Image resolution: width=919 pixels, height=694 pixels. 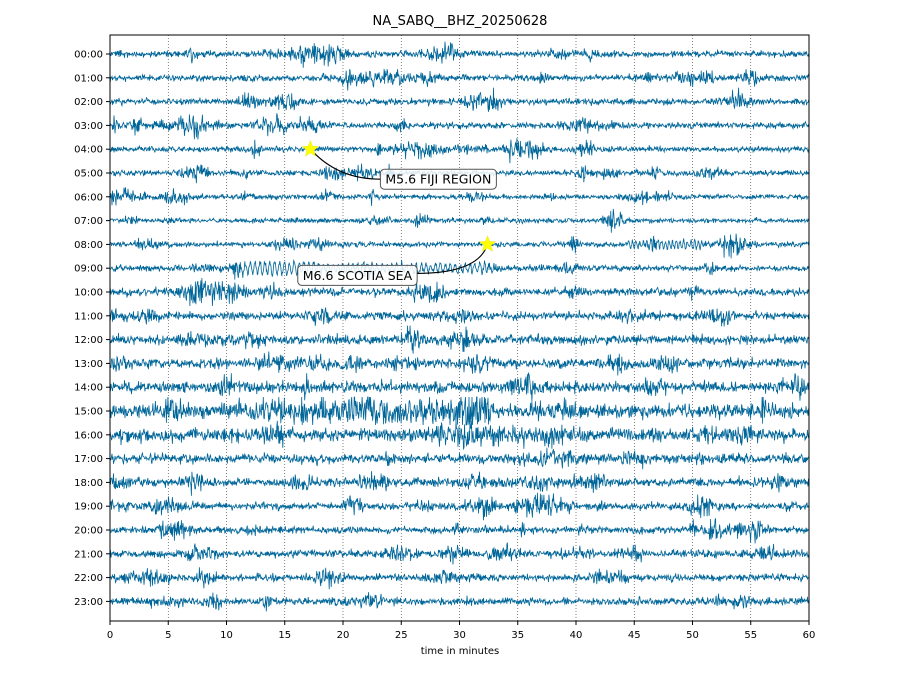 I want to click on event-1: M5.6 FIJI REGION, so click(x=399, y=164).